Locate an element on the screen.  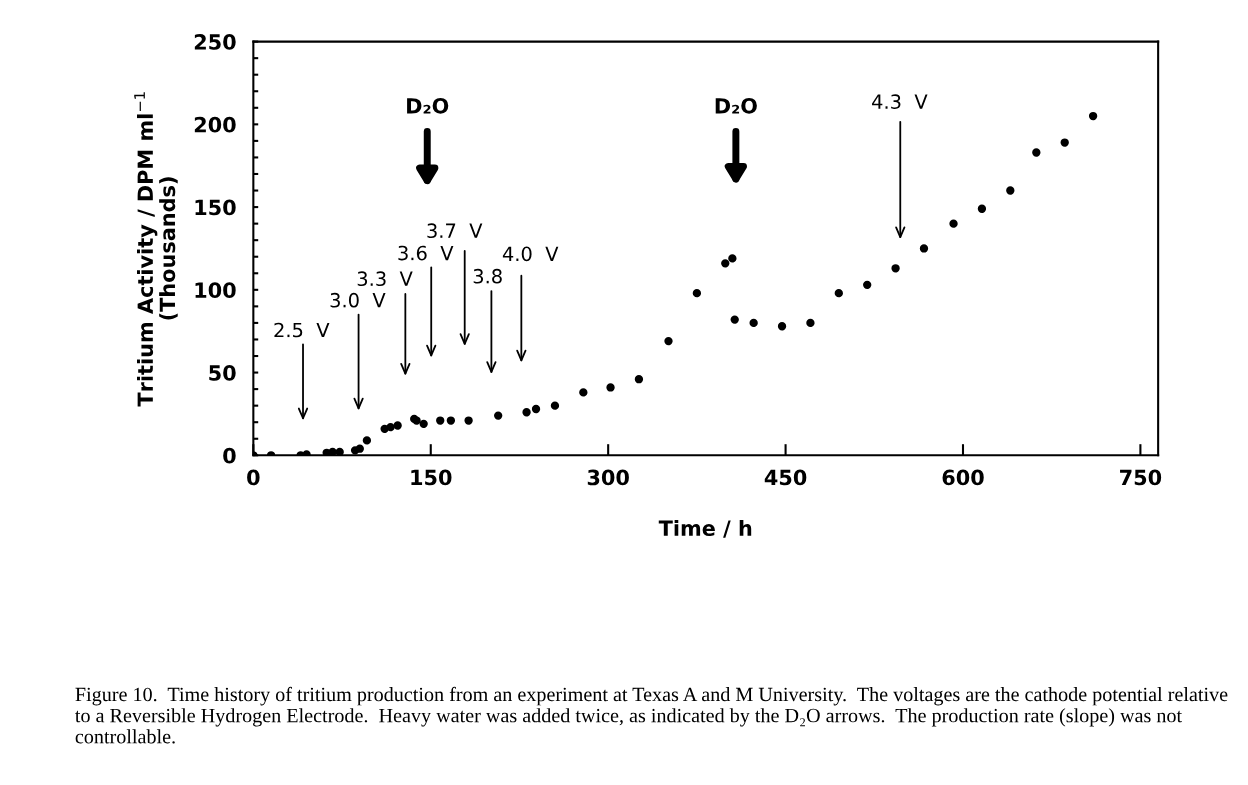
x-axis-title: Time / h is located at coordinates (705, 528).